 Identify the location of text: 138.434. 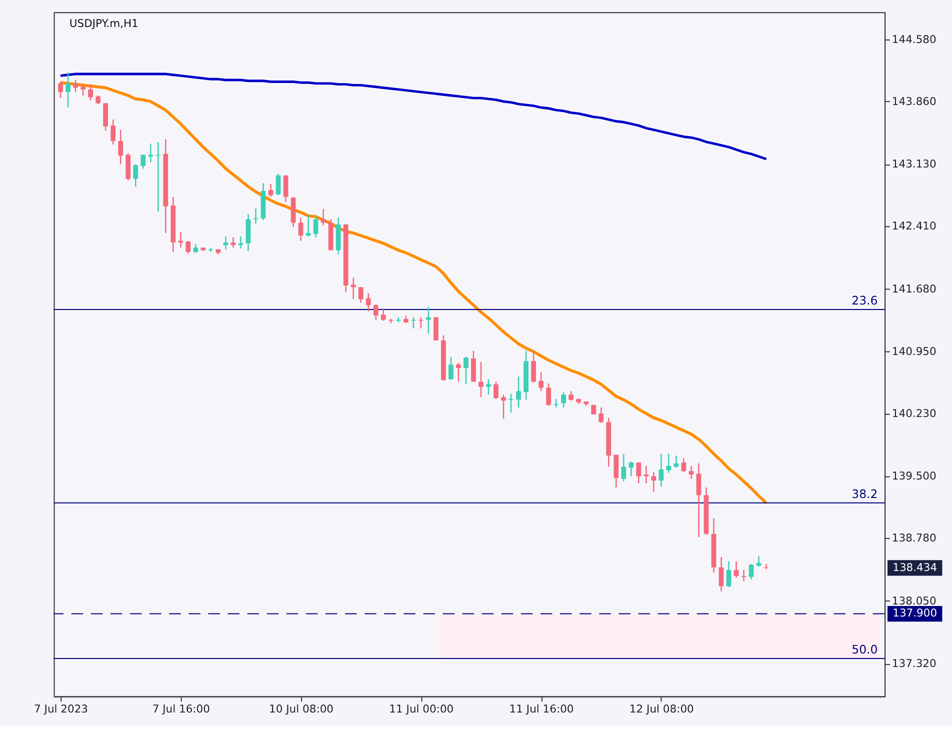
(915, 567).